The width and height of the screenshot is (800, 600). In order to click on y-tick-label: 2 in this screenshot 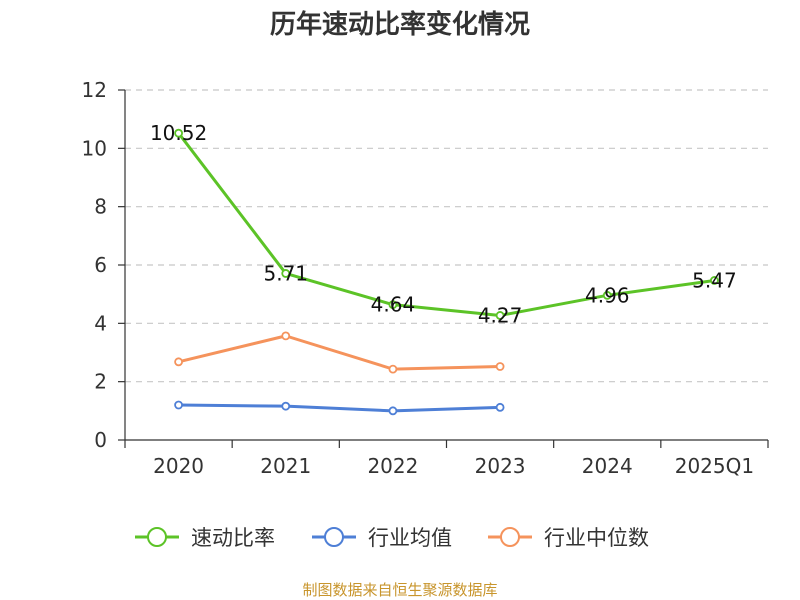, I will do `click(100, 382)`.